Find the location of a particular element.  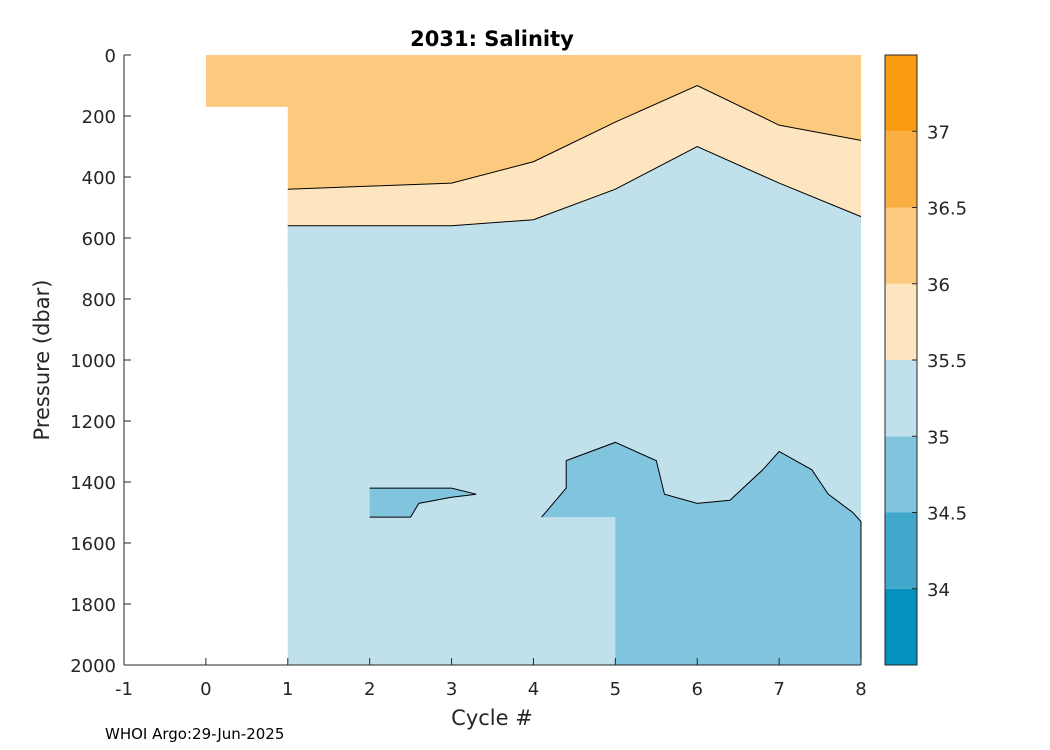

colorbar-tick-label: 37 is located at coordinates (938, 132).